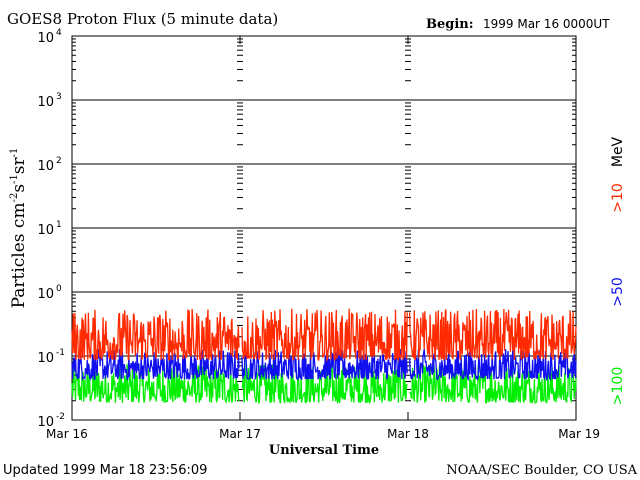 The width and height of the screenshot is (640, 480). Describe the element at coordinates (546, 24) in the screenshot. I see `begin-value: 1999 Mar 16 0000UT` at that location.